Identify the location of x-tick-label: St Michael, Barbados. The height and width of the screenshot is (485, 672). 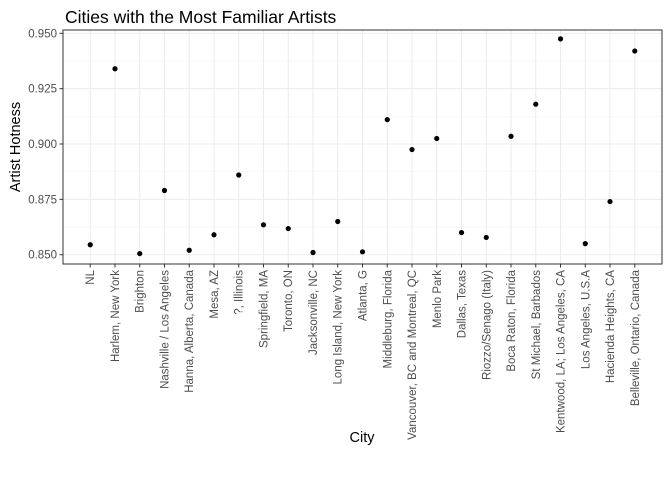
(537, 325).